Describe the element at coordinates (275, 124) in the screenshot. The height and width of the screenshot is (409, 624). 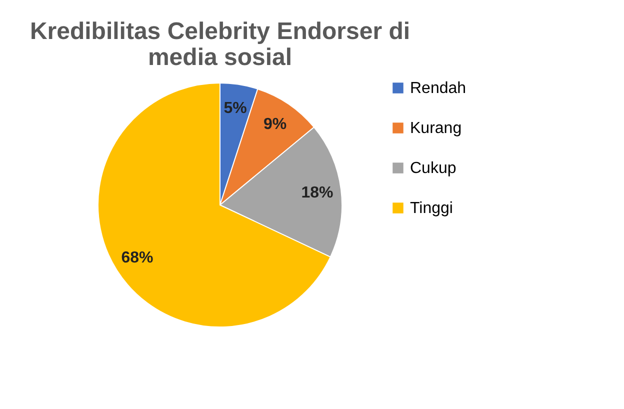
I see `data-label: 9%` at that location.